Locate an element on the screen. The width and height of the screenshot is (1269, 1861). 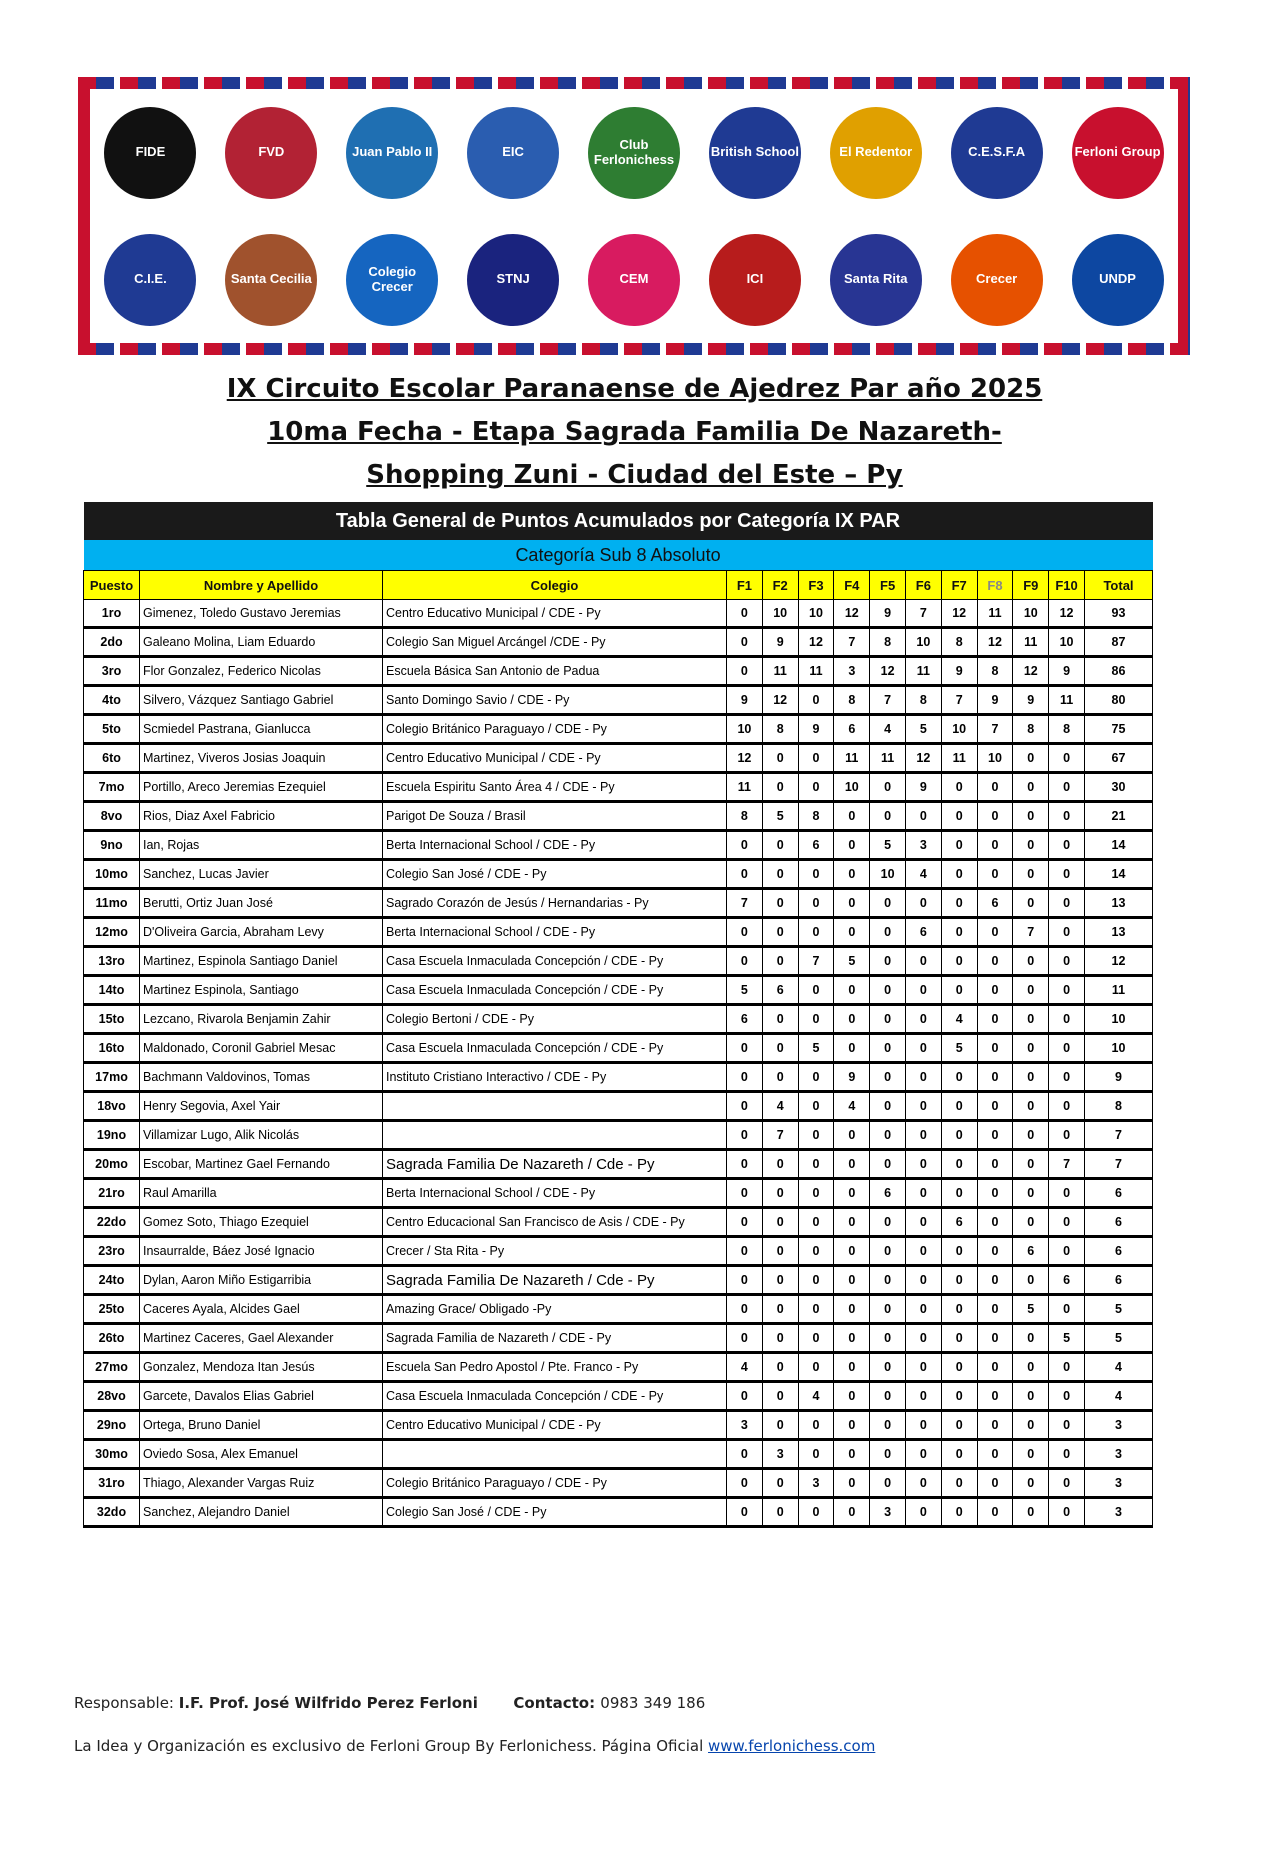
name-cell: Berutti, Ortiz Juan José is located at coordinates (261, 903).